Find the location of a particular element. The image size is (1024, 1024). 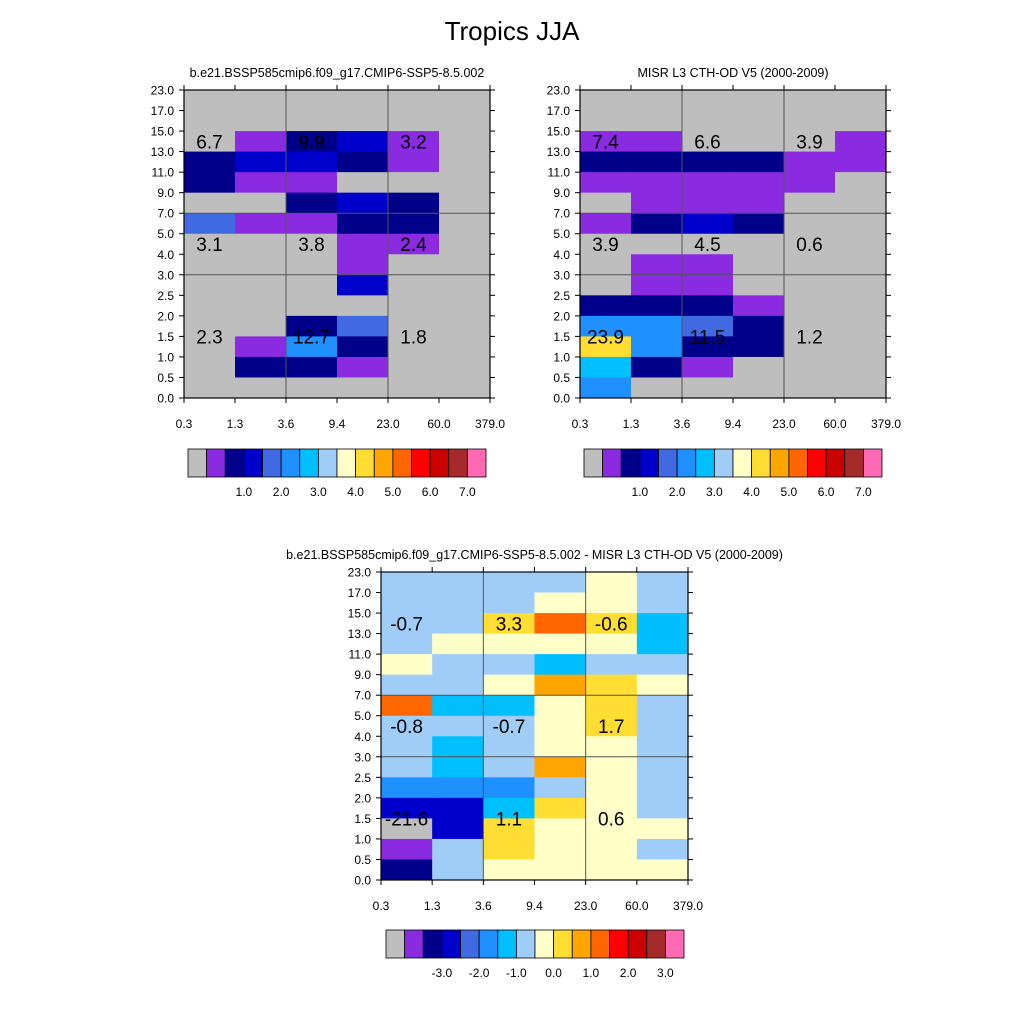

y-tick-label: 4.0 is located at coordinates (362, 737).